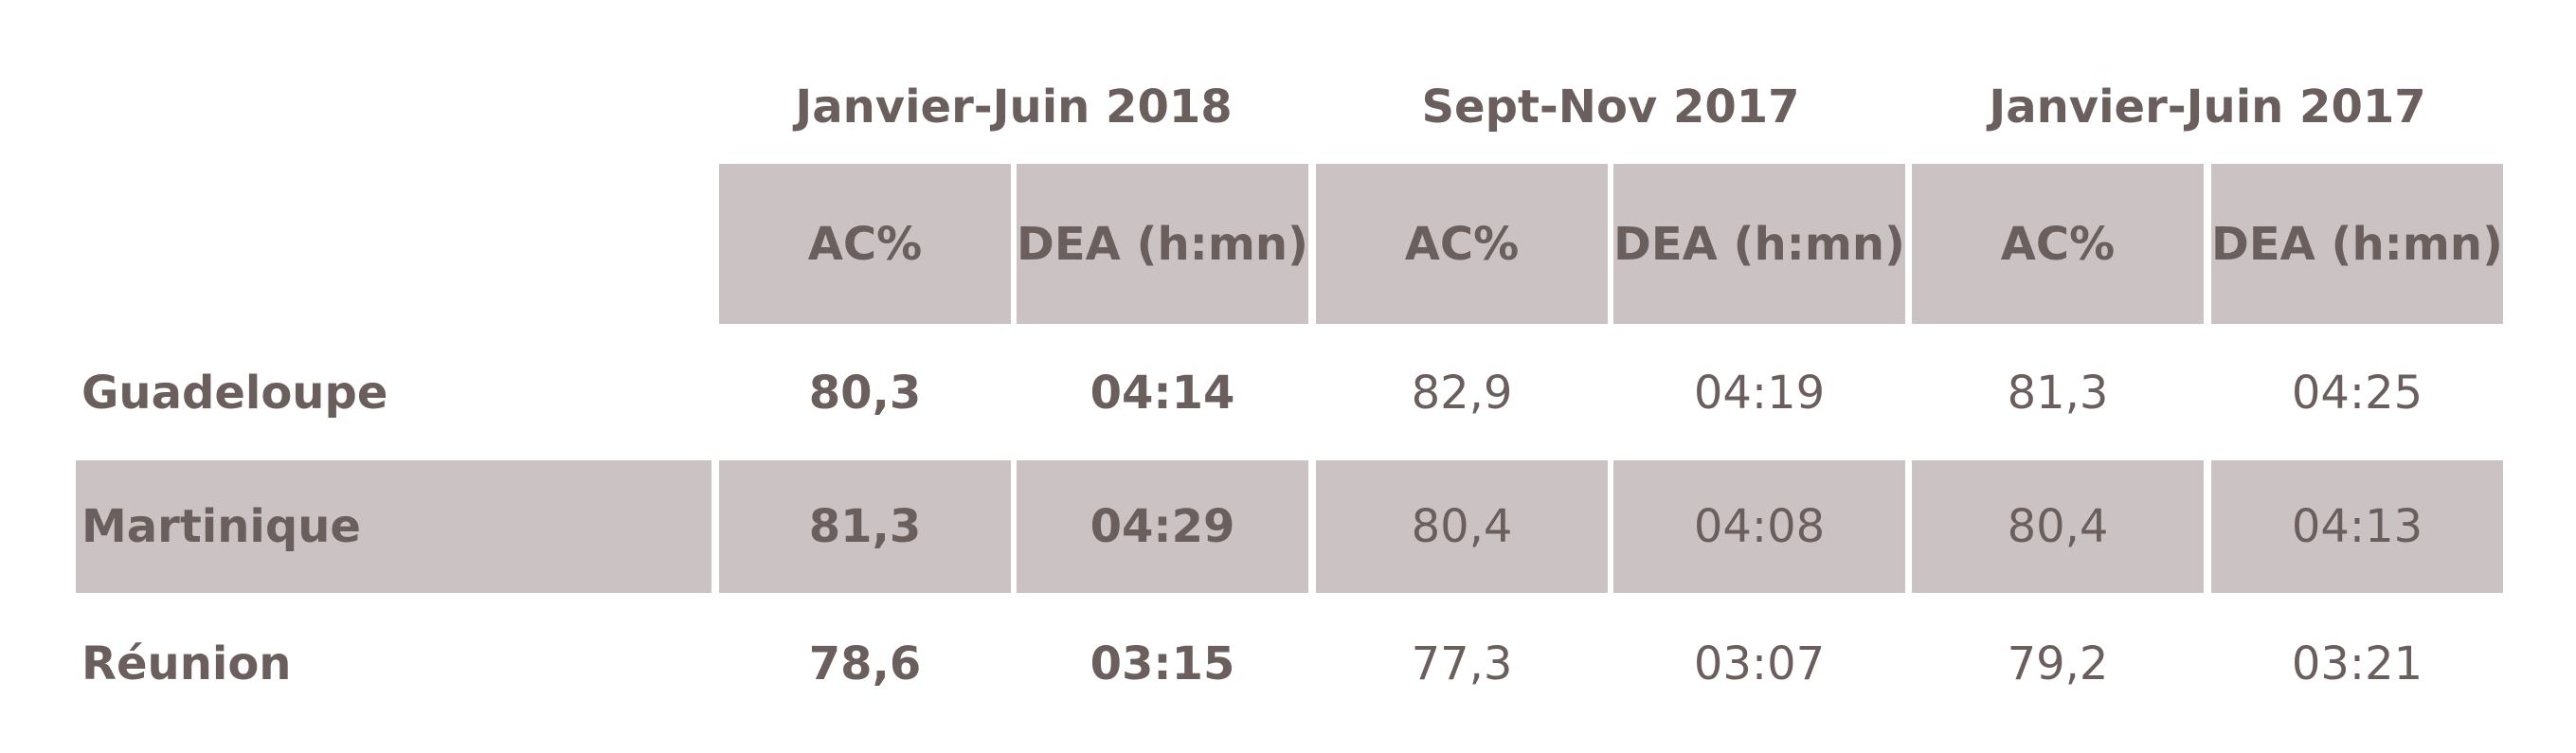 This screenshot has height=753, width=2576. Describe the element at coordinates (865, 663) in the screenshot. I see `cell: 78,6` at that location.